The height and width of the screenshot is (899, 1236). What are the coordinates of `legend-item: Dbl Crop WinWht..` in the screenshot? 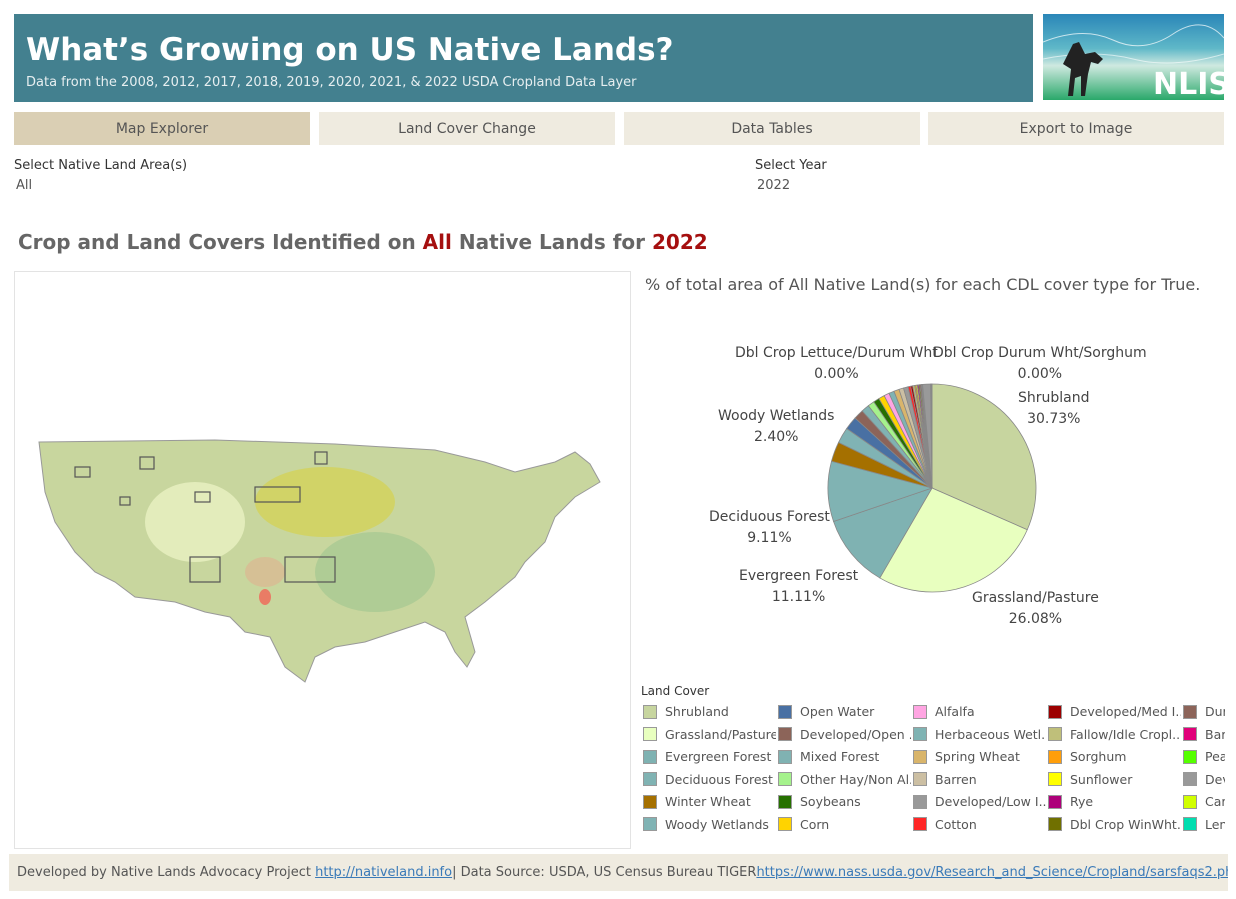 It's located at (1114, 824).